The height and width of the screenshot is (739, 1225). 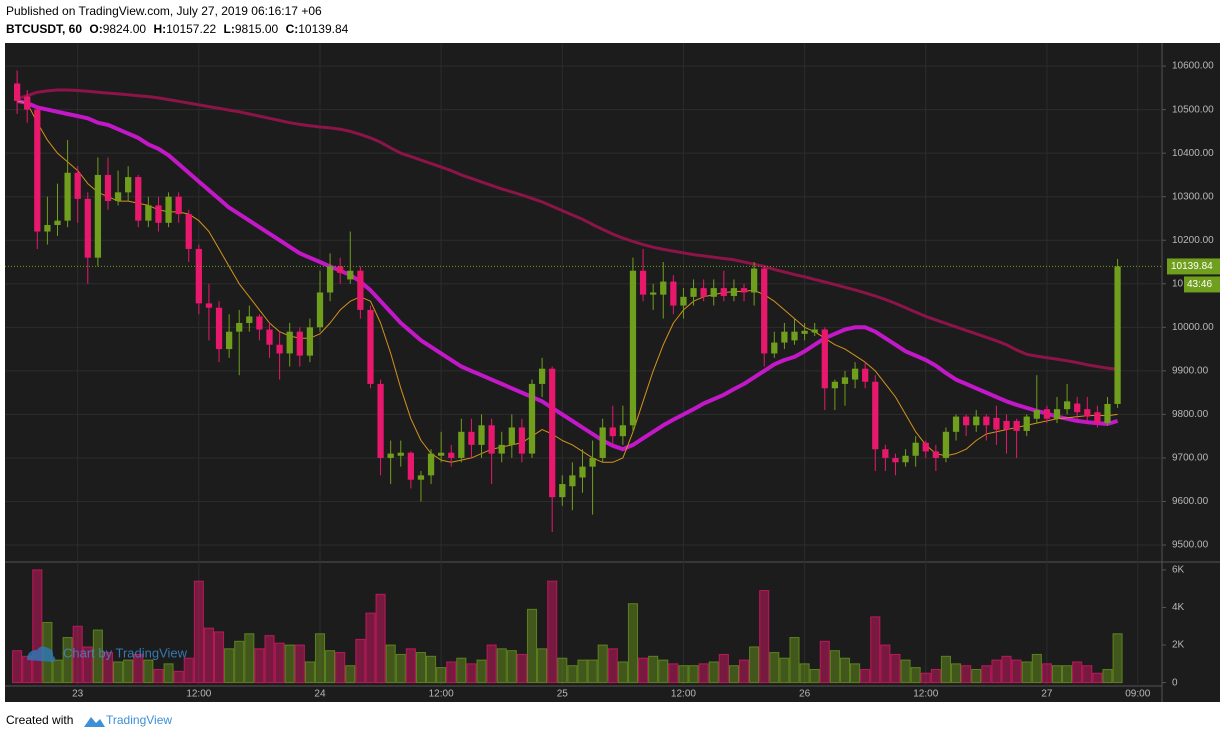 I want to click on watermark-text: Chart by TradingView, so click(x=125, y=652).